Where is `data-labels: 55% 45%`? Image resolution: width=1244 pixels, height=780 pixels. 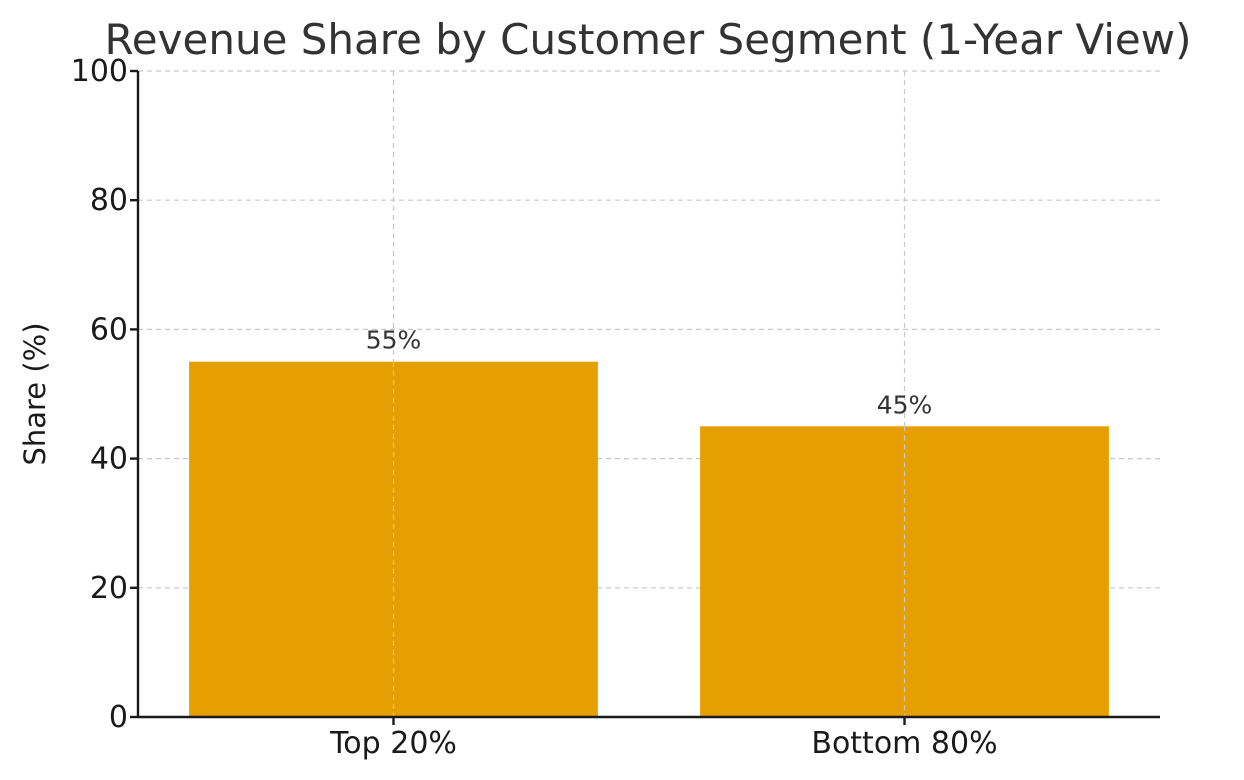 data-labels: 55% 45% is located at coordinates (649, 373).